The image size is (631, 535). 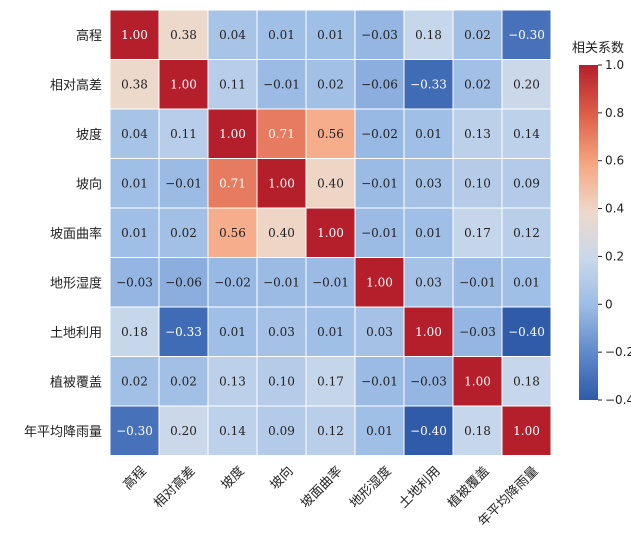 What do you see at coordinates (614, 65) in the screenshot?
I see `colorbar-tick-label: 1.0` at bounding box center [614, 65].